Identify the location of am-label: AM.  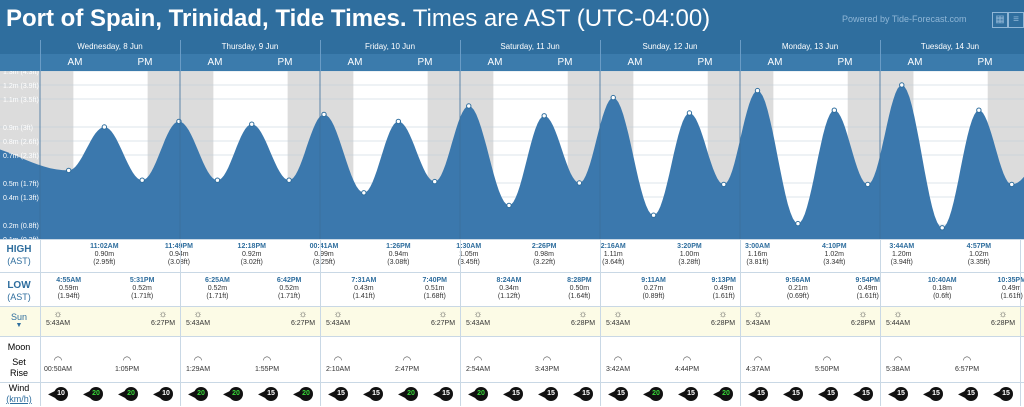
(635, 62).